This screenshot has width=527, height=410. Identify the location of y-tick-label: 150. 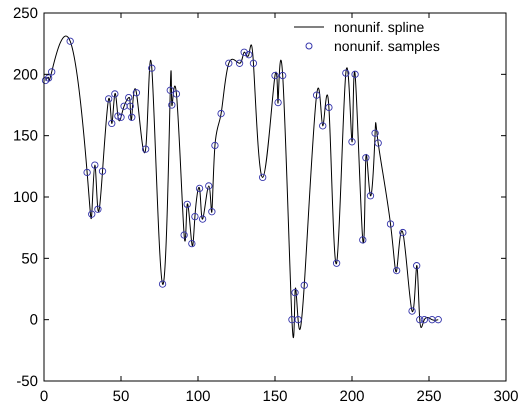
(25, 136).